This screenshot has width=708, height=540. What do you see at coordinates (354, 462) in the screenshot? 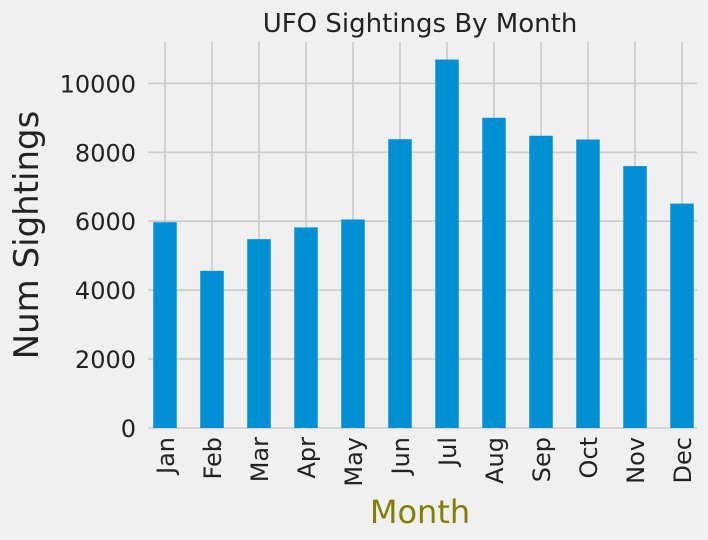
I see `x-tick-label: May` at bounding box center [354, 462].